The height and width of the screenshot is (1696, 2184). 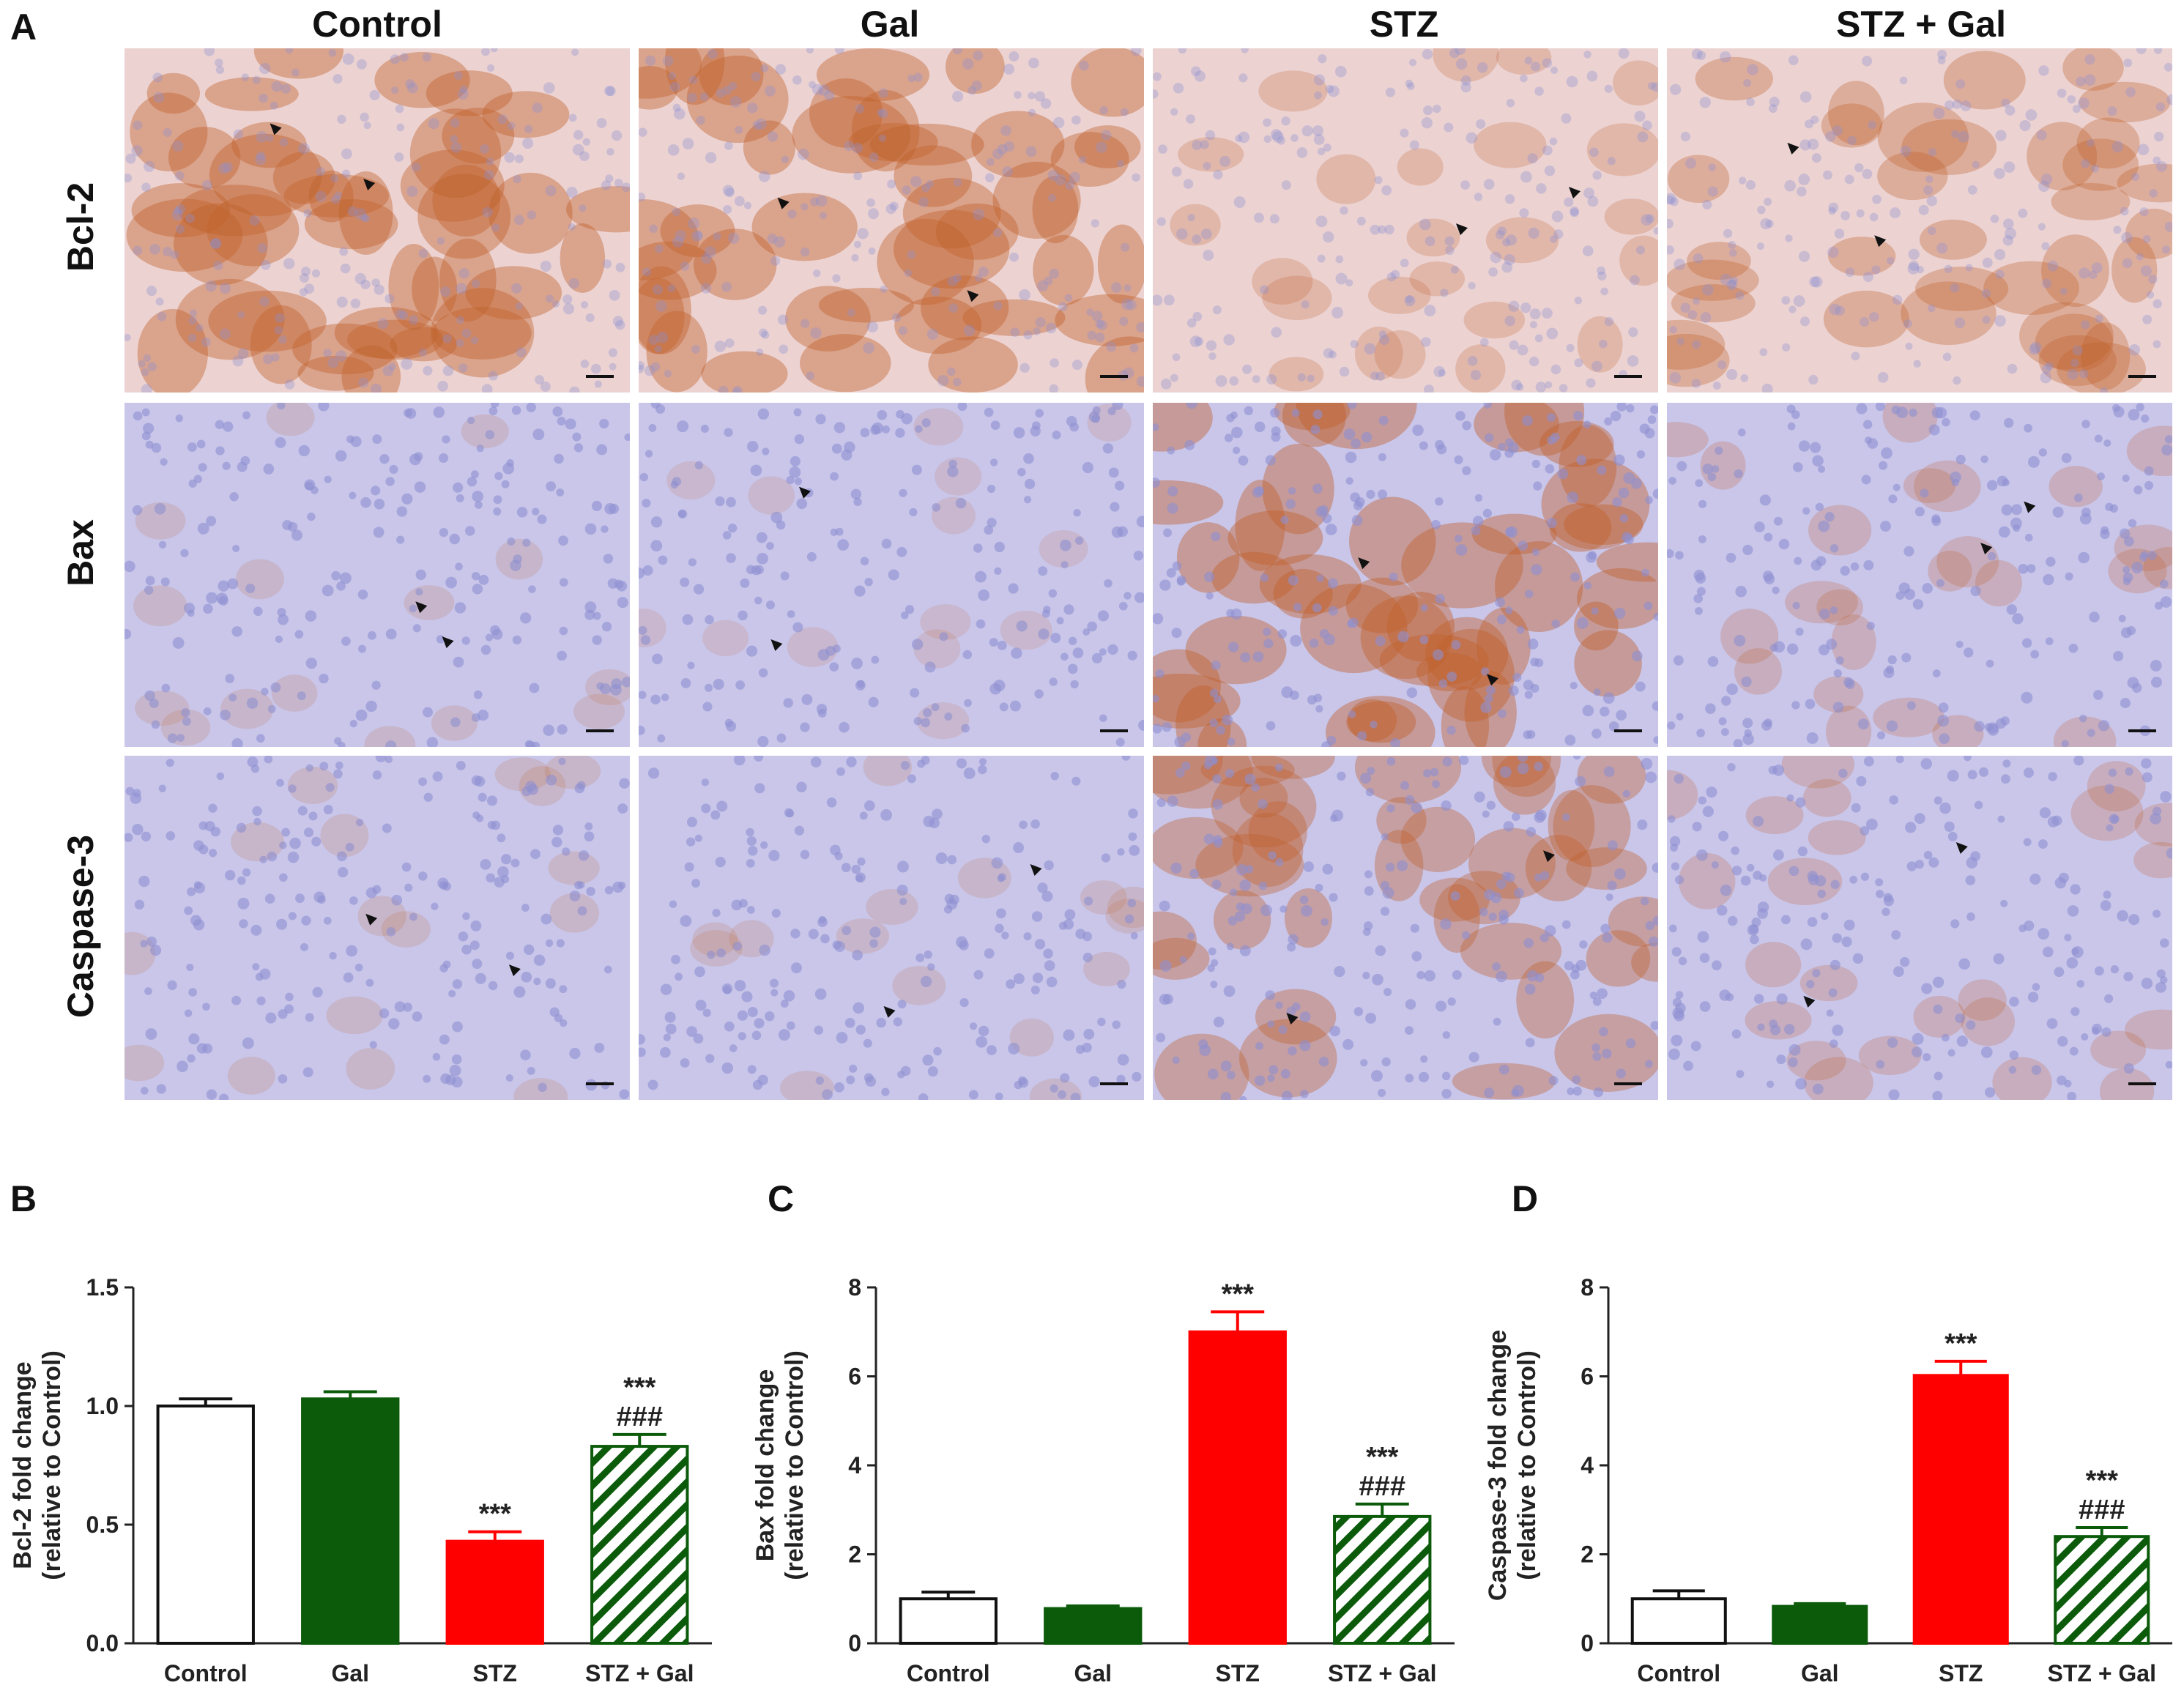 I want to click on y-axis-label-line1: Bax fold change, so click(x=765, y=1465).